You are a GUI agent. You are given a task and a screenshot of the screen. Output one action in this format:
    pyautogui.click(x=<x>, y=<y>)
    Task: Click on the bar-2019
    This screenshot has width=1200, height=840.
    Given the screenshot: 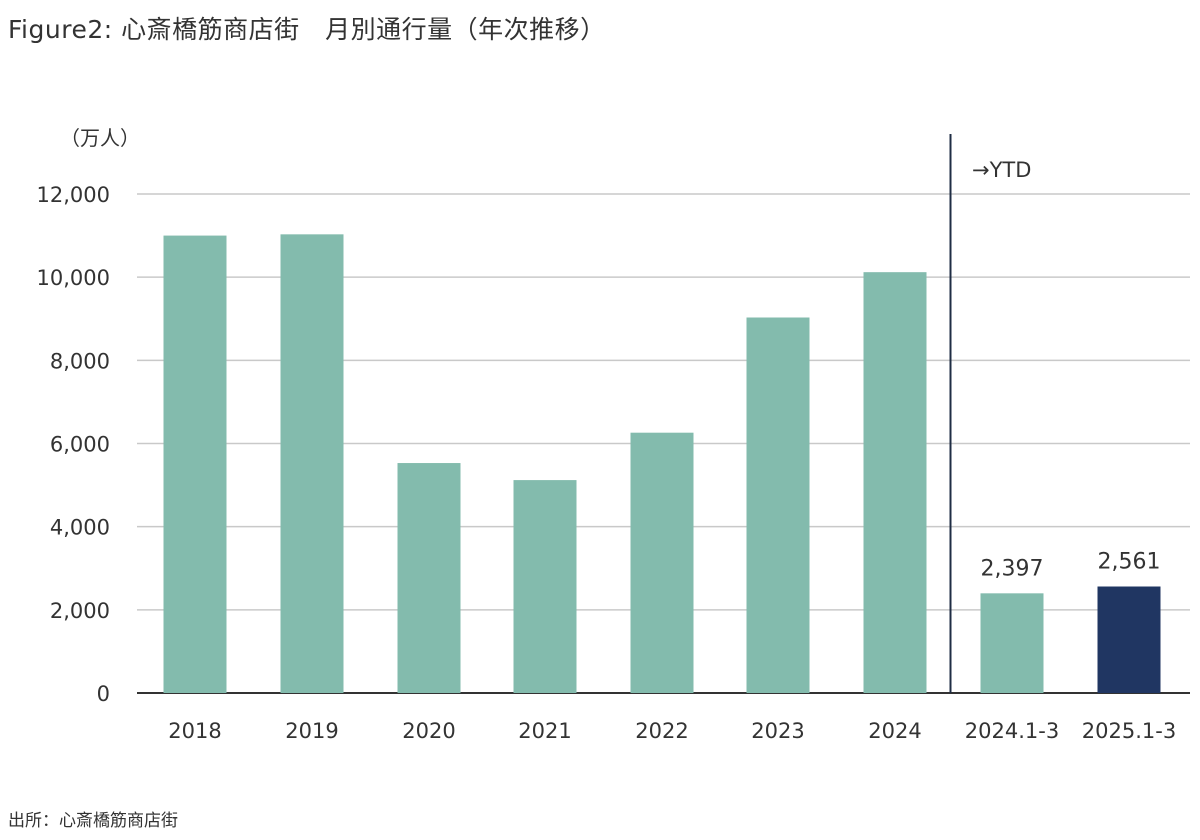 What is the action you would take?
    pyautogui.click(x=312, y=464)
    